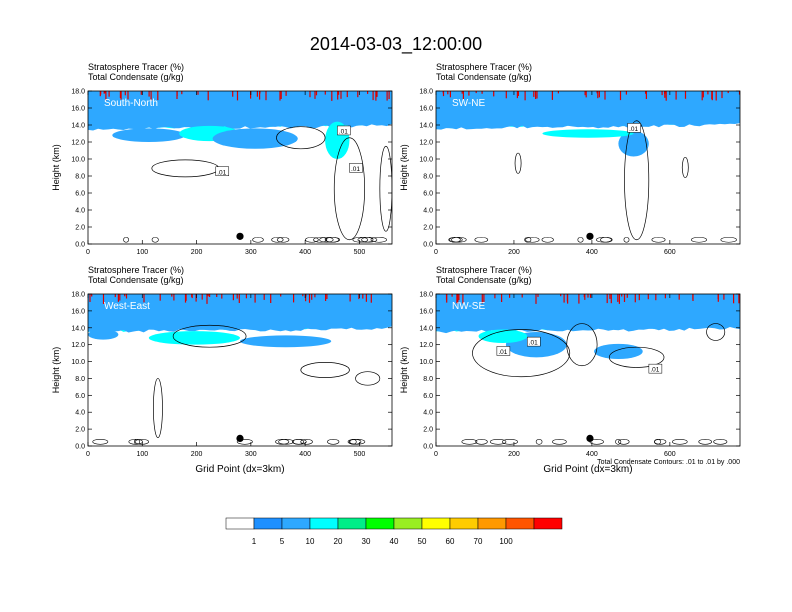 The width and height of the screenshot is (792, 612). I want to click on panel-label: SW-NE, so click(468, 103).